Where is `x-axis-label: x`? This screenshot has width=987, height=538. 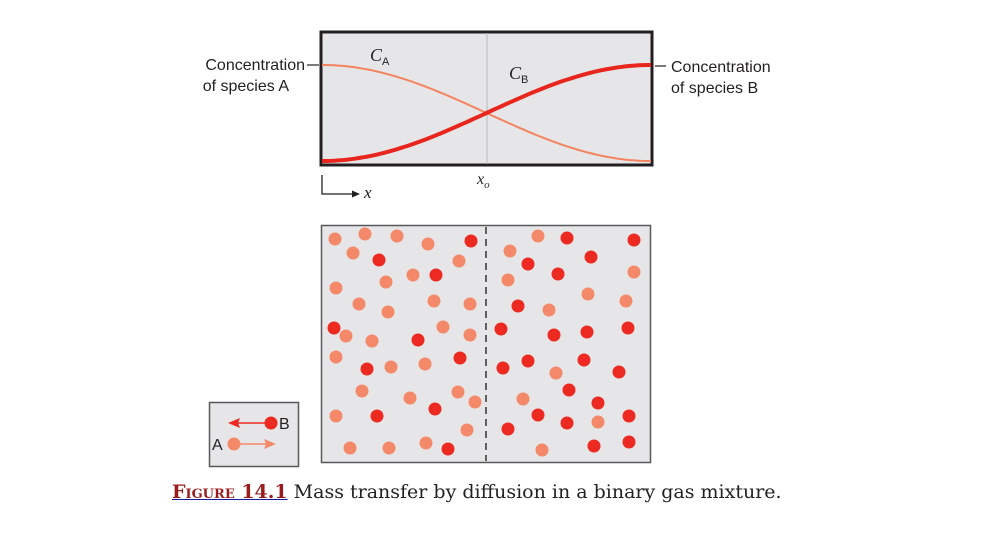 x-axis-label: x is located at coordinates (367, 192).